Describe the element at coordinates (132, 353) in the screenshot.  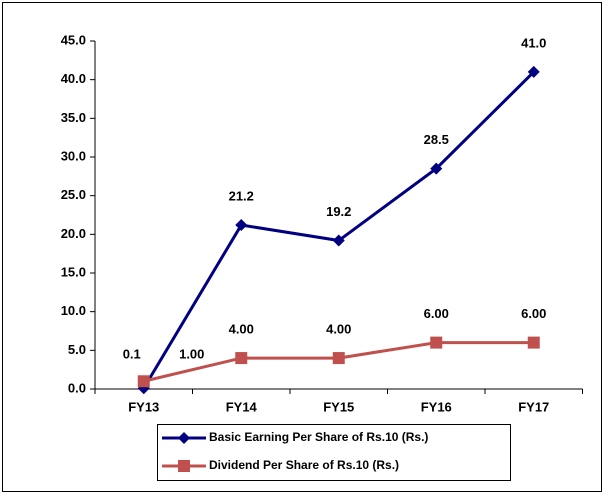
I see `data-label: 0.1` at that location.